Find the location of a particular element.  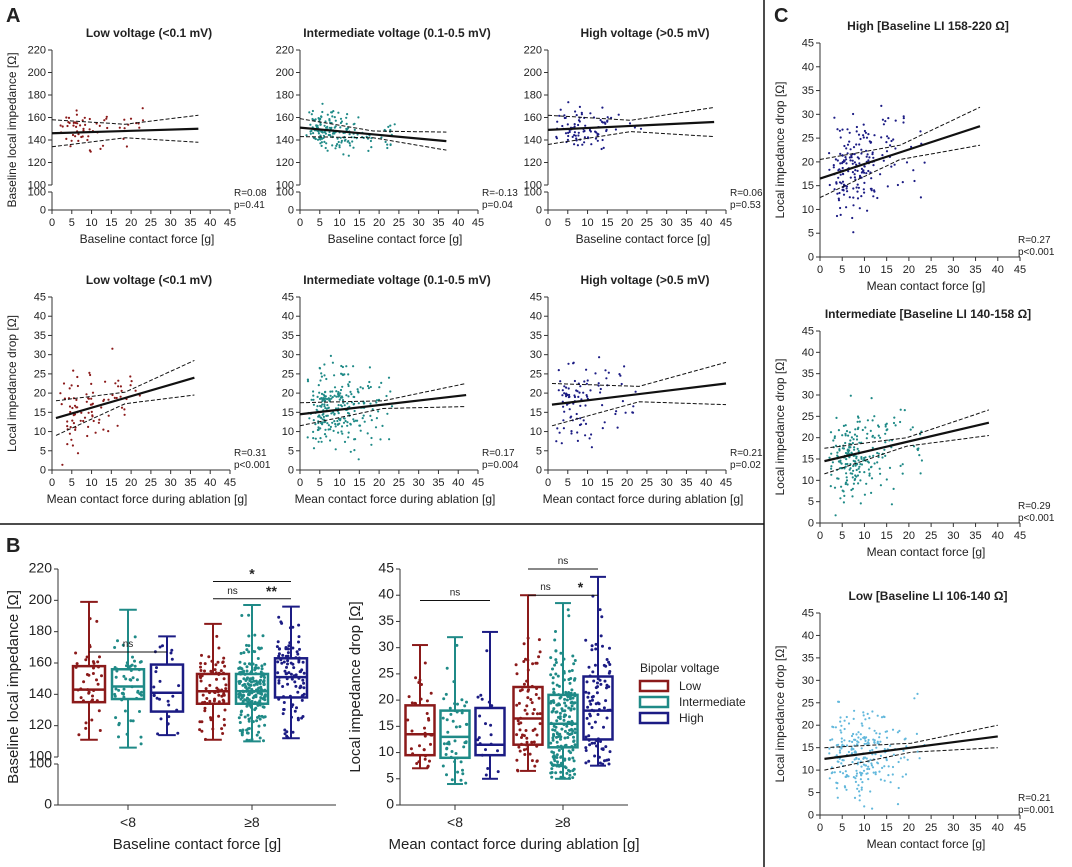

y-tick-label: 180 is located at coordinates (37, 96).